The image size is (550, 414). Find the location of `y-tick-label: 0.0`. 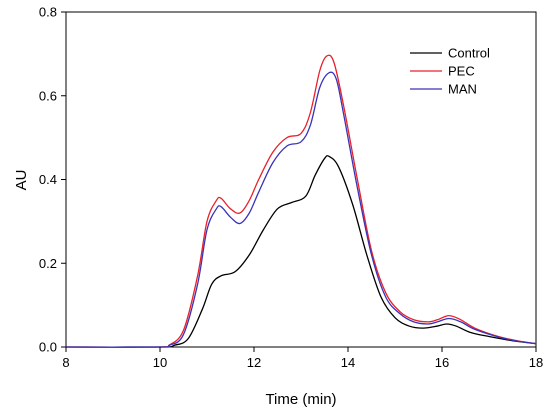

y-tick-label: 0.0 is located at coordinates (48, 347).